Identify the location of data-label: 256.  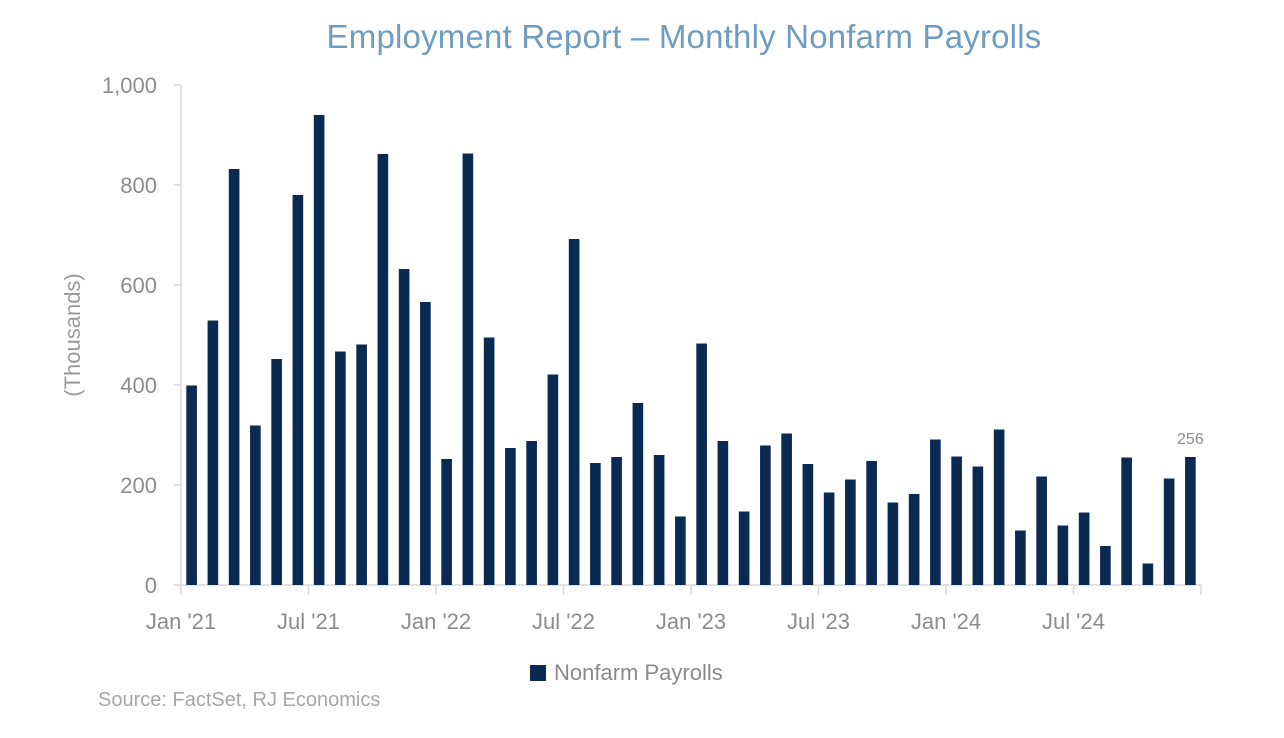
(1190, 439).